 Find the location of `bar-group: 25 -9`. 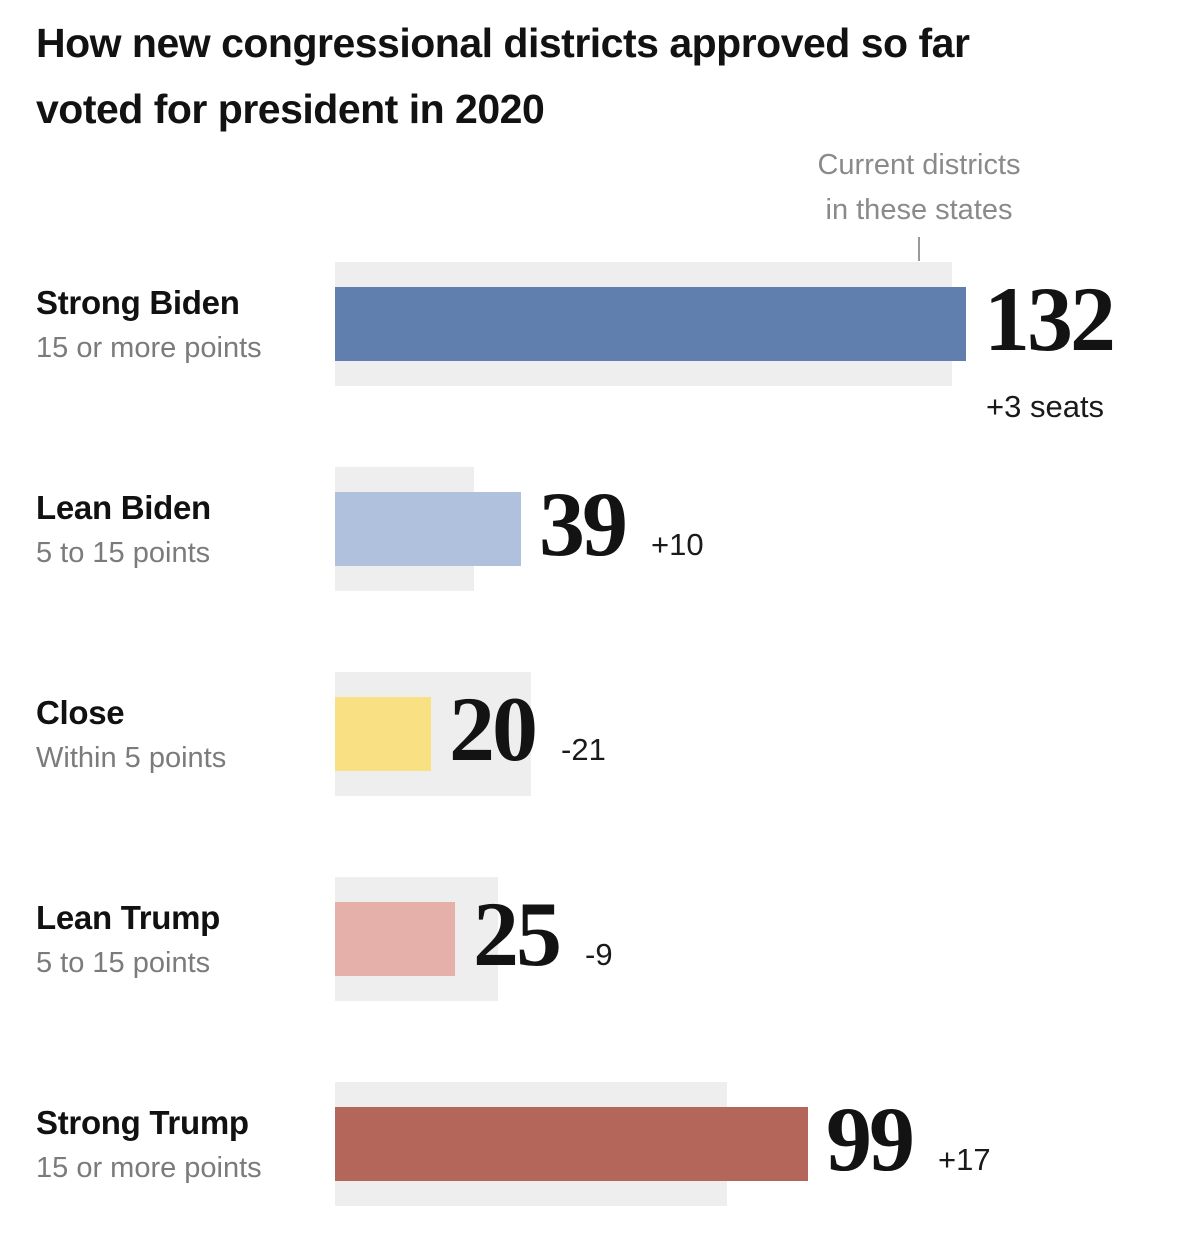

bar-group: 25 -9 is located at coordinates (767, 939).